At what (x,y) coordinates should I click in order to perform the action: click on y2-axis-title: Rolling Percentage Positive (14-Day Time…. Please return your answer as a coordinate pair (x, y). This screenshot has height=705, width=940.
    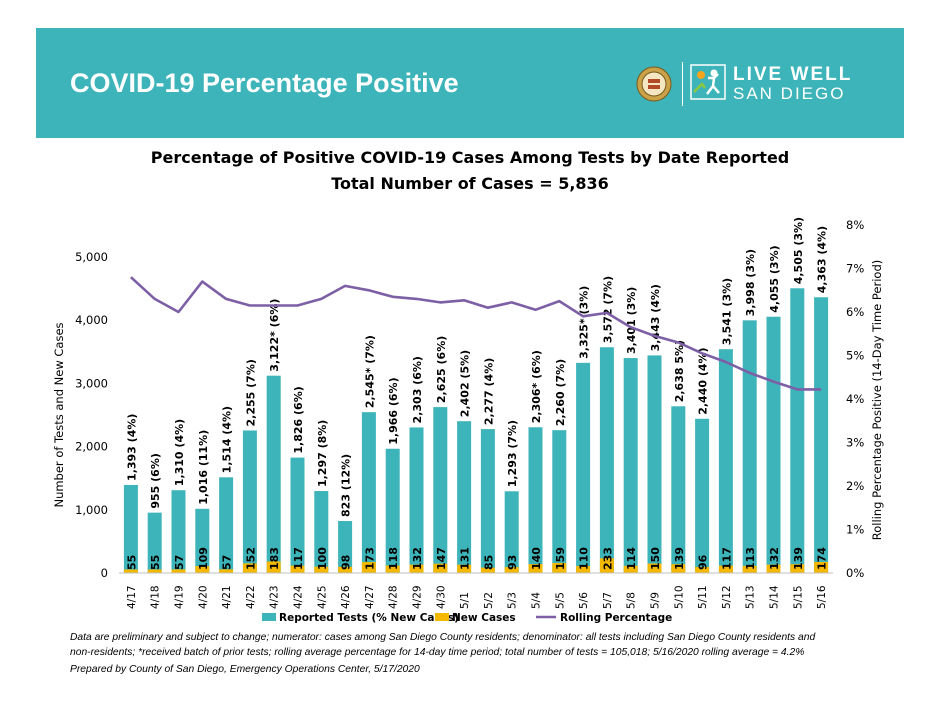
    Looking at the image, I should click on (877, 400).